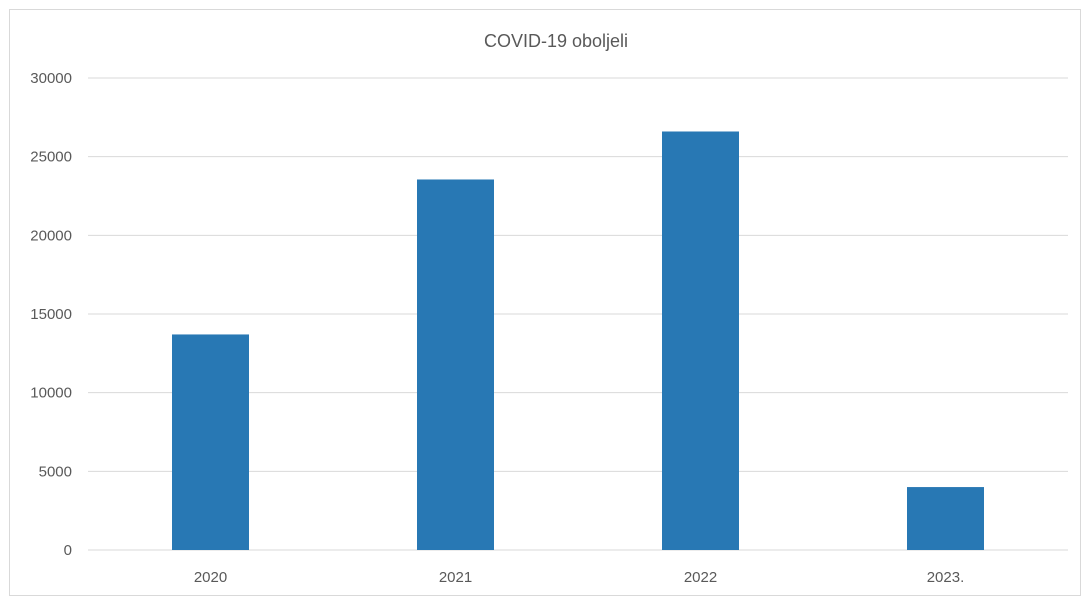  What do you see at coordinates (455, 365) in the screenshot?
I see `bar-2021` at bounding box center [455, 365].